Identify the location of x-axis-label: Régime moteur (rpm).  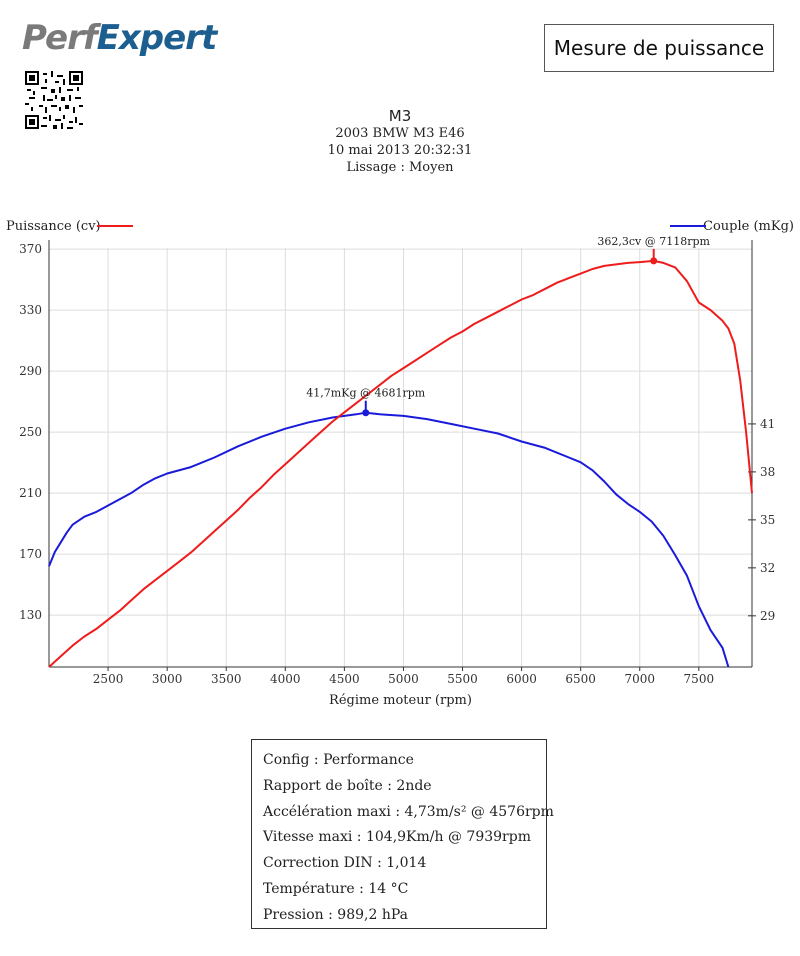
(400, 700).